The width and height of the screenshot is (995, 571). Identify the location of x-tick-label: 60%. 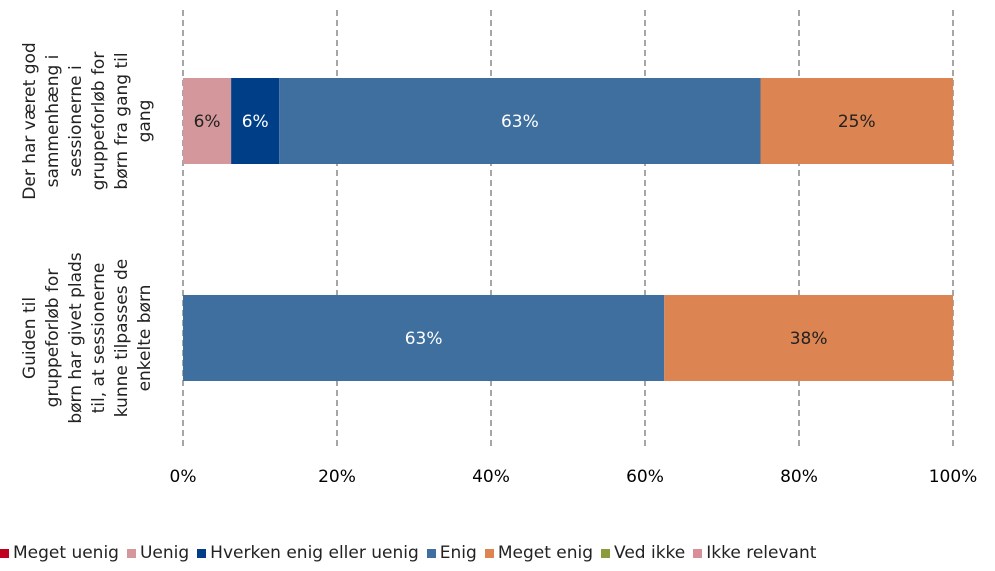
(645, 477).